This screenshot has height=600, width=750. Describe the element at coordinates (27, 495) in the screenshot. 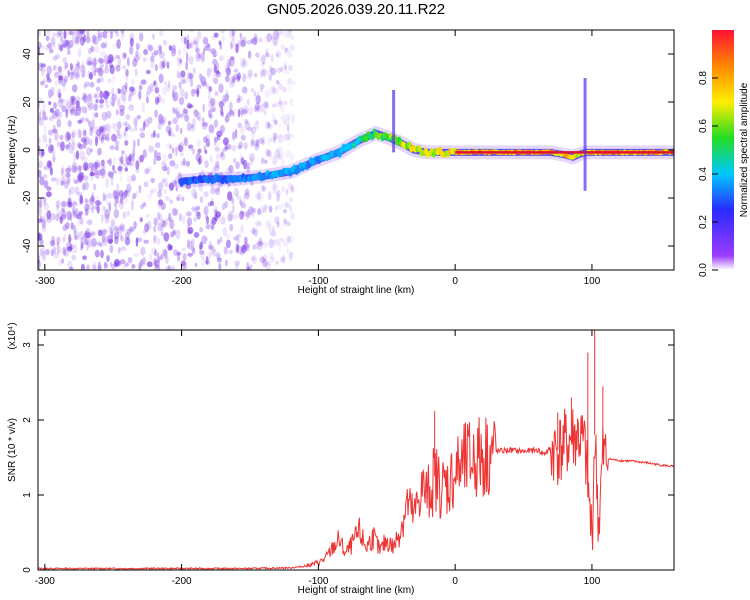

I see `snr-ytick-label: 1` at that location.